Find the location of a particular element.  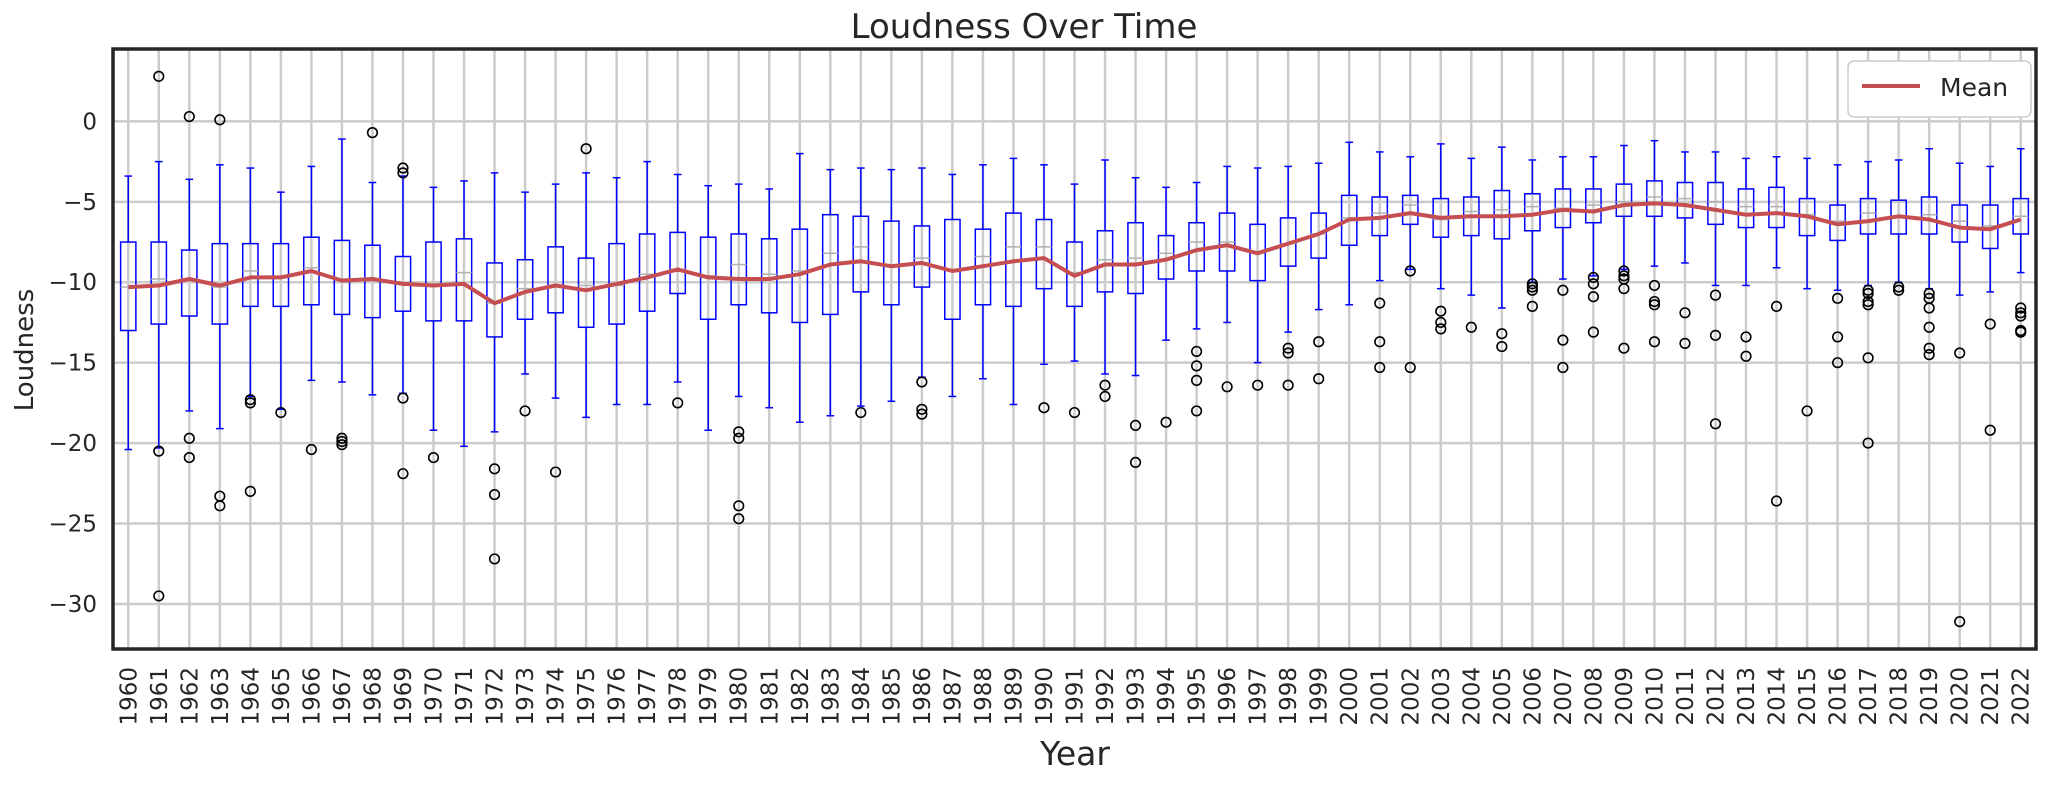

x-tick-label: 1968 is located at coordinates (373, 696).